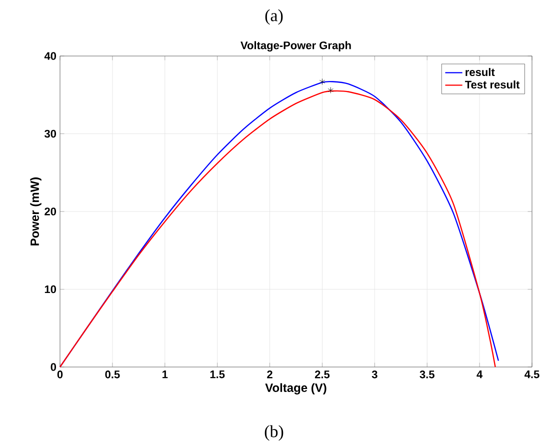  I want to click on text: (a), so click(274, 17).